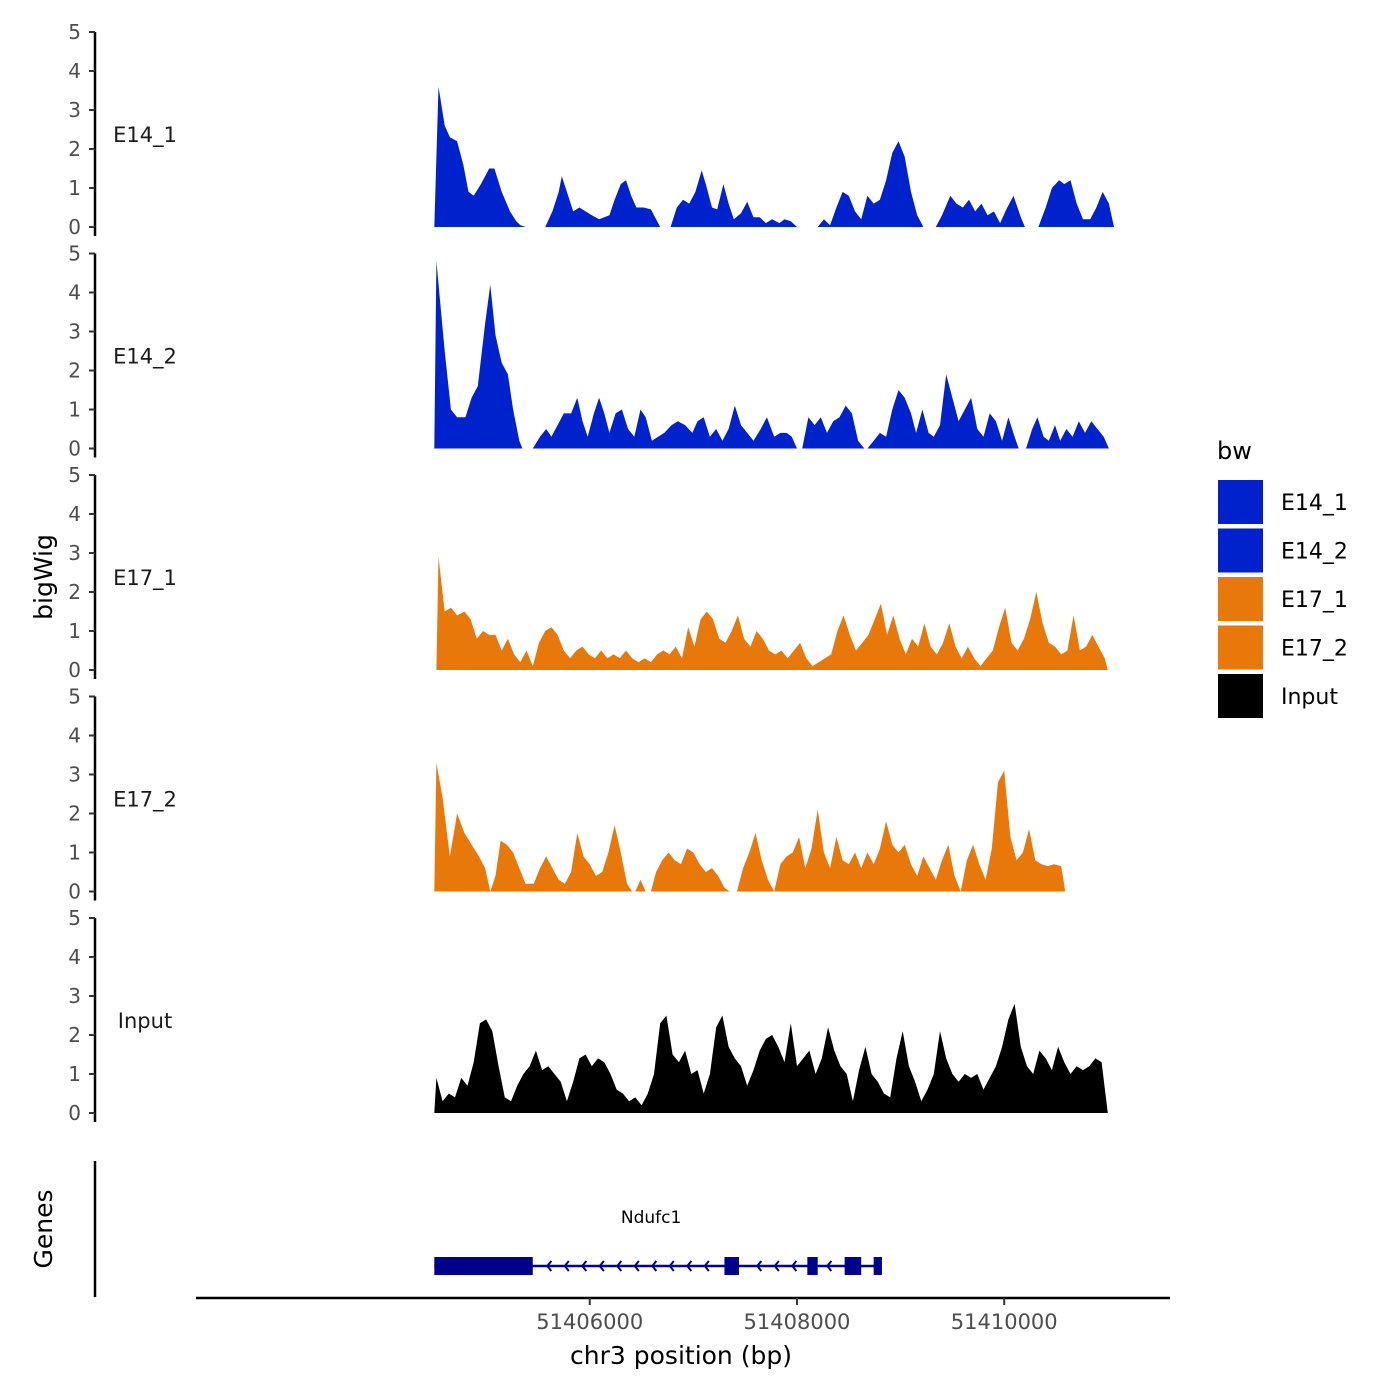 The width and height of the screenshot is (1400, 1400). What do you see at coordinates (651, 1218) in the screenshot?
I see `gene-name: Ndufc1` at bounding box center [651, 1218].